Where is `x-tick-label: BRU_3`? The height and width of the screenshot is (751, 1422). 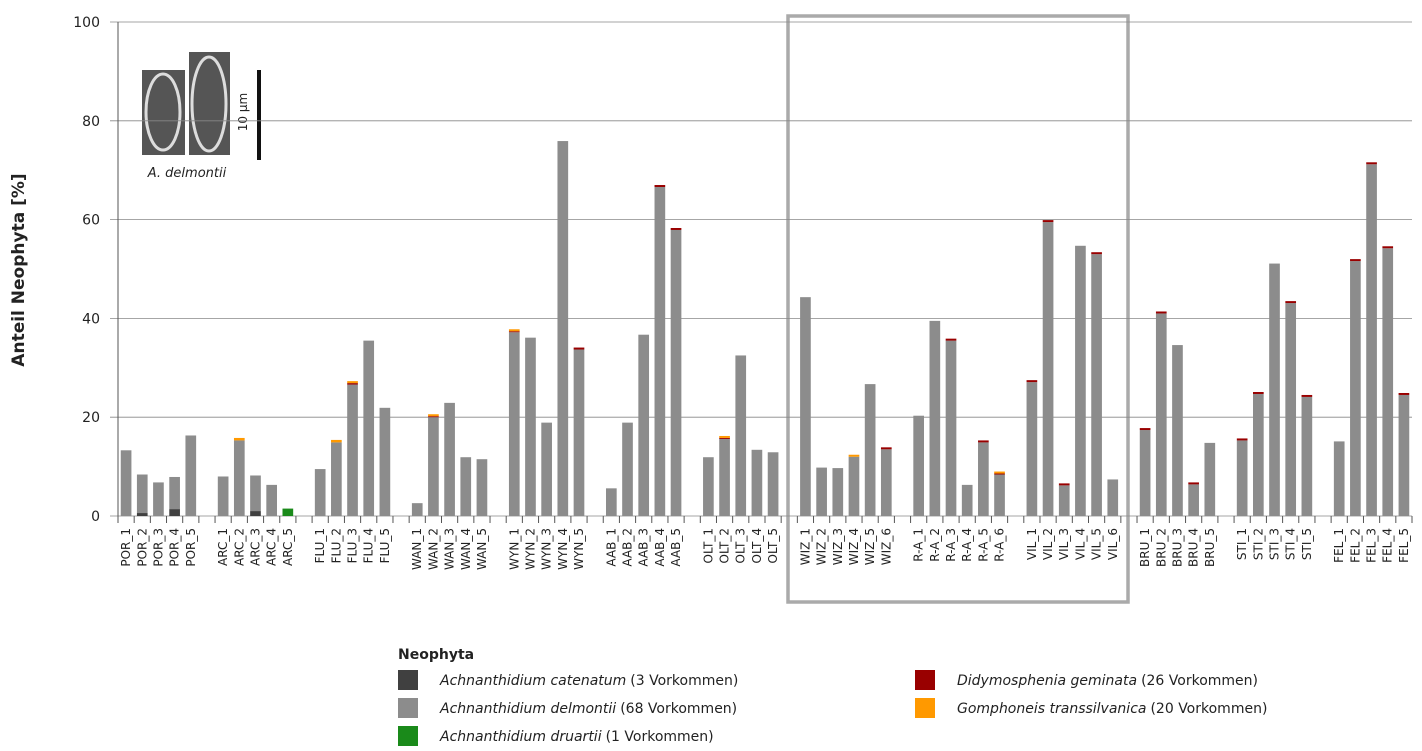 x-tick-label: BRU_3 is located at coordinates (1177, 547).